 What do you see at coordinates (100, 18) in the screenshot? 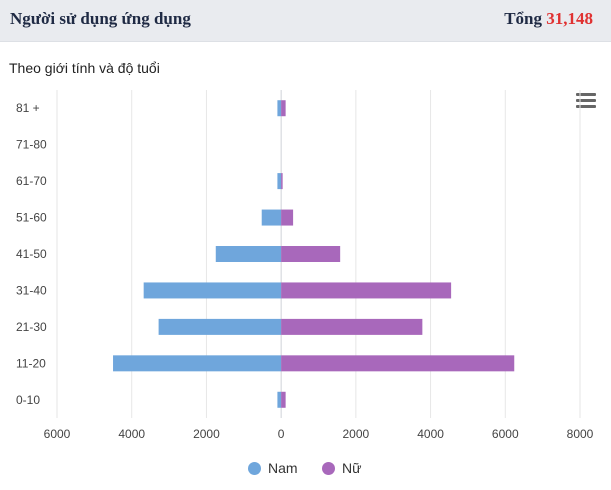
I see `page-title: Người sử dụng ứng dụng` at bounding box center [100, 18].